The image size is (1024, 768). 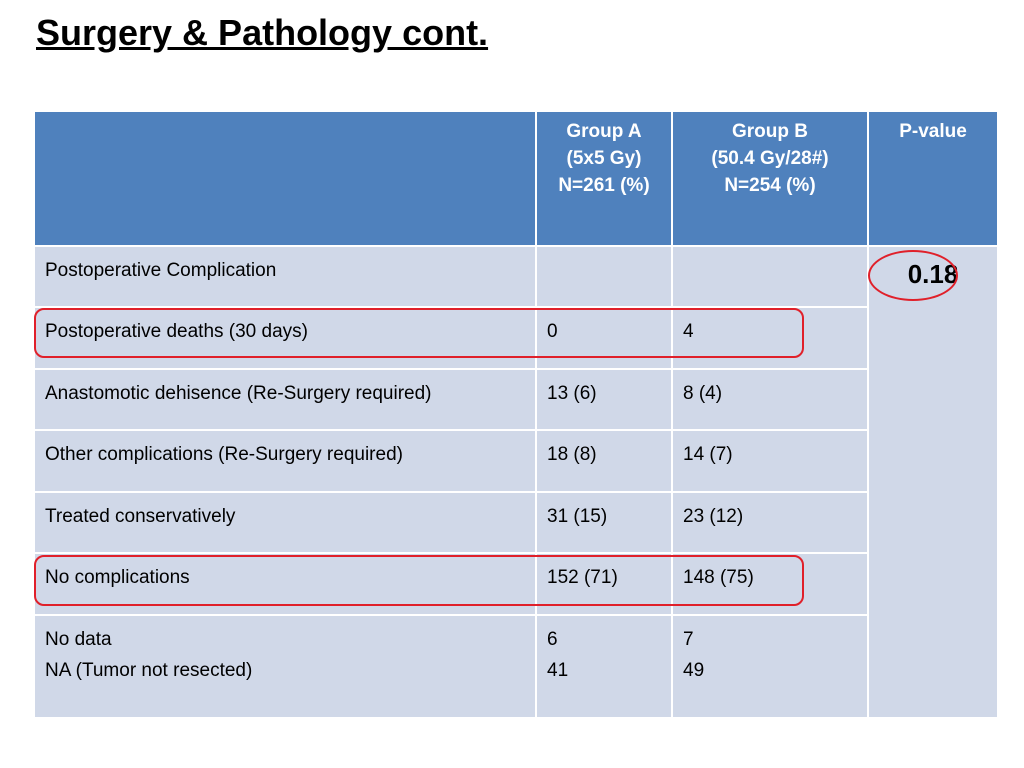 What do you see at coordinates (262, 32) in the screenshot?
I see `slide-title: Surgery & Pathology cont.` at bounding box center [262, 32].